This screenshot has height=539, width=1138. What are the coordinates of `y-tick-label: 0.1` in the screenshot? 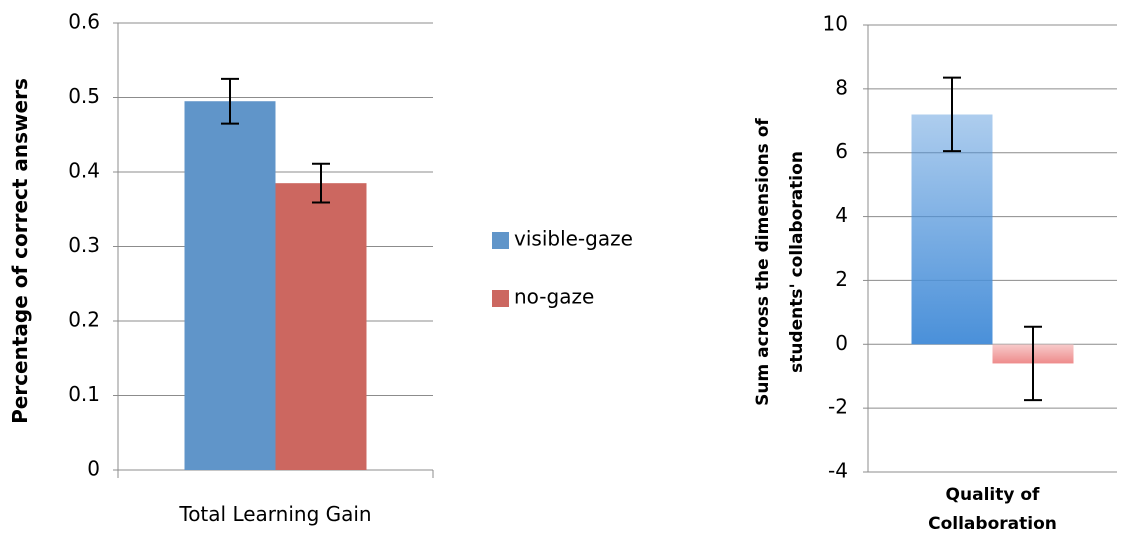 It's located at (84, 394).